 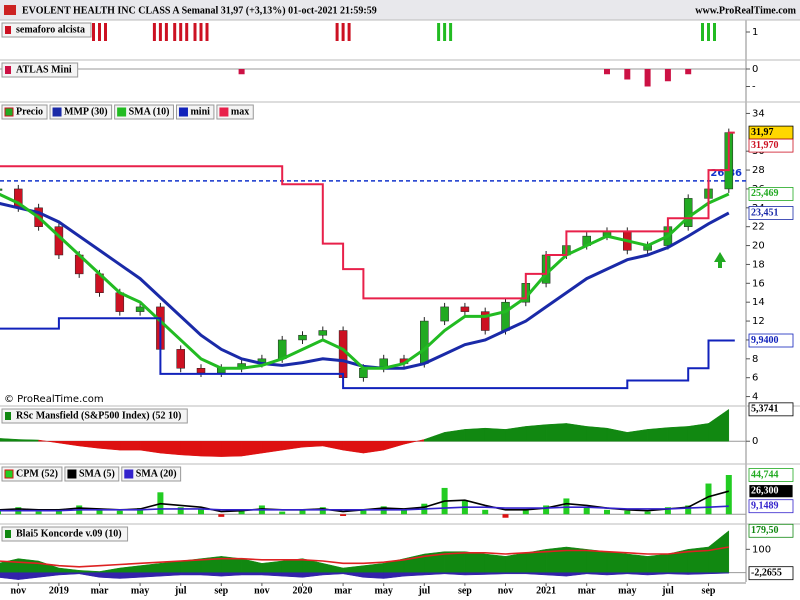 What do you see at coordinates (766, 572) in the screenshot?
I see `price-tag-label: -2,2655` at bounding box center [766, 572].